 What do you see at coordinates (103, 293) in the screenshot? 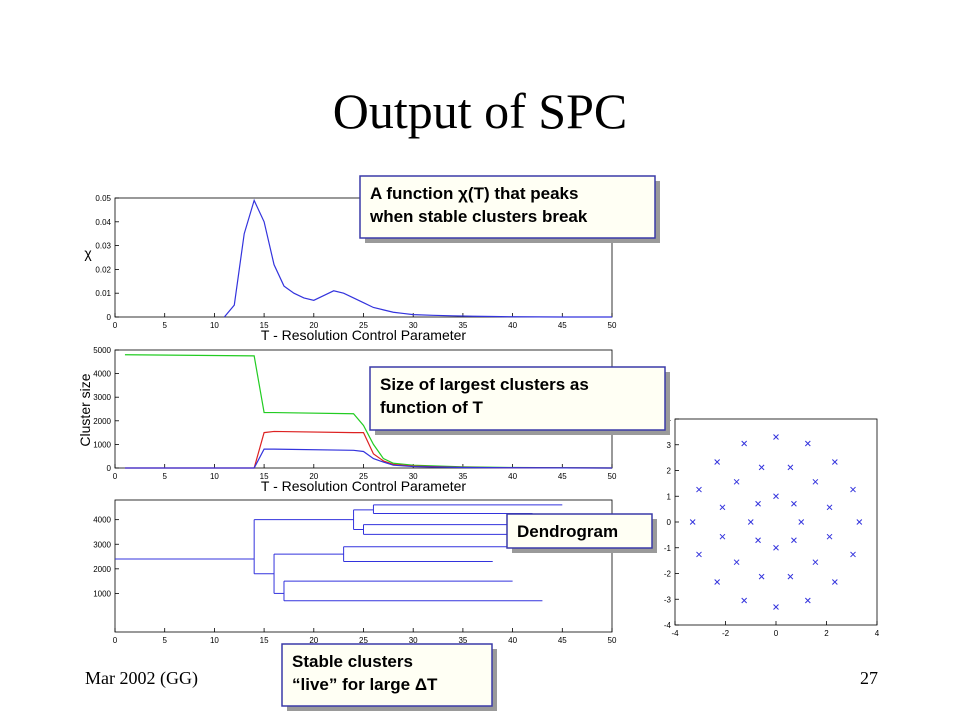
I see `y-tick-label: 0.01` at bounding box center [103, 293].